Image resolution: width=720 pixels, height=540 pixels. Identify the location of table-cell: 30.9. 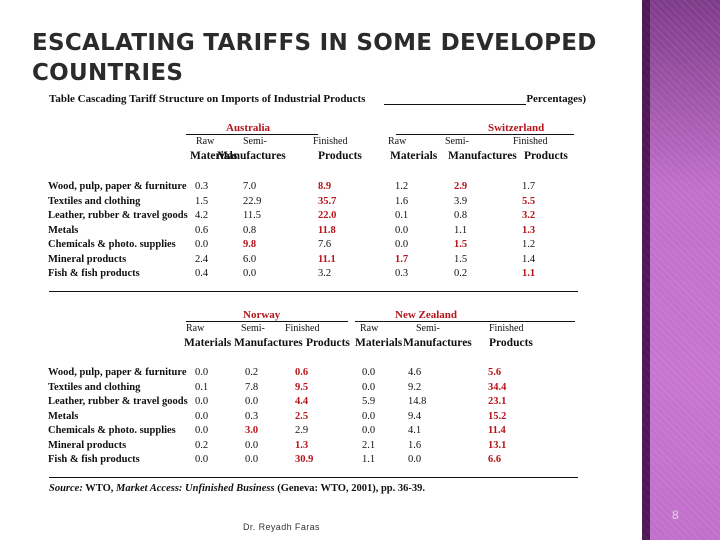
(304, 459).